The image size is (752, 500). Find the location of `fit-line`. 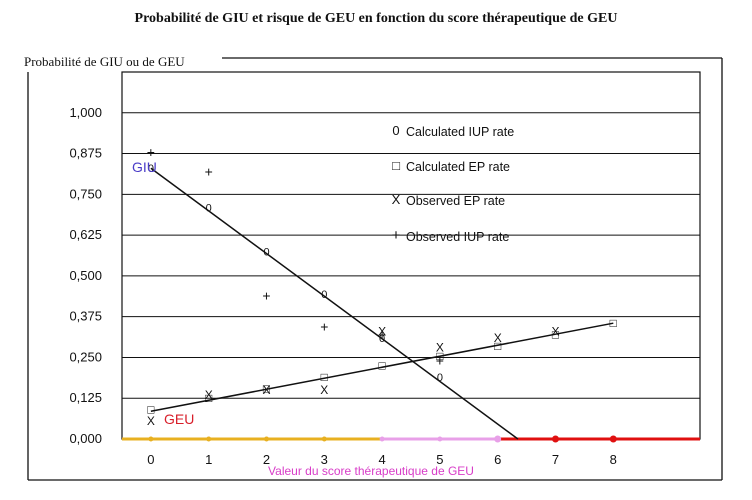

fit-line is located at coordinates (382, 367).